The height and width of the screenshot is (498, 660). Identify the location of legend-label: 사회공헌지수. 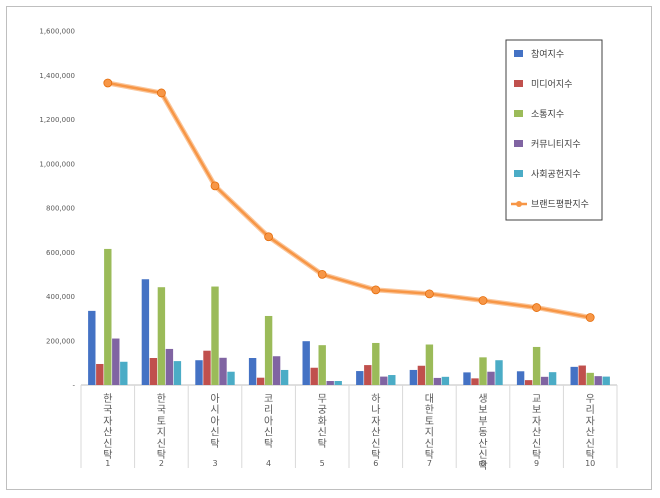
(556, 174).